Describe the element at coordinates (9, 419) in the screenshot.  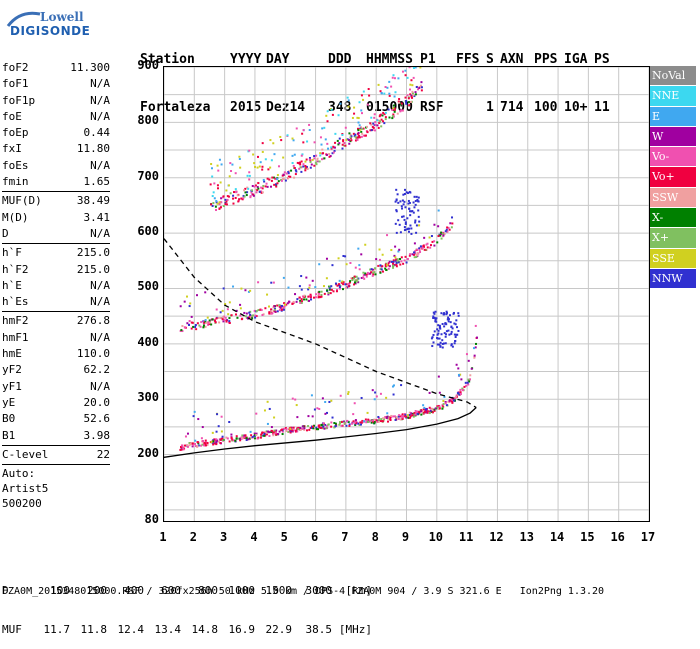
I see `param-label: B0` at that location.